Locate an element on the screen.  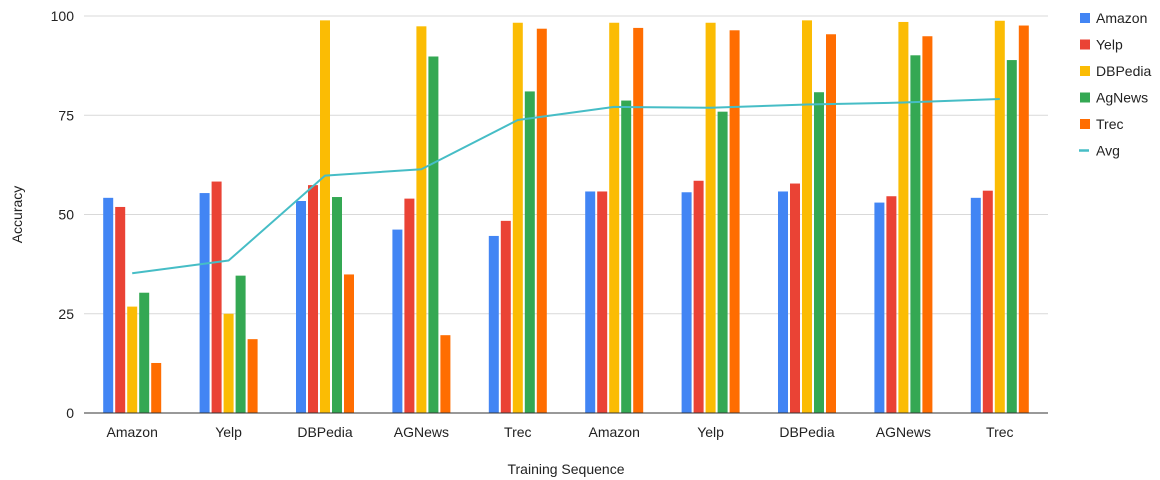
y-tick-label: 0 is located at coordinates (70, 413).